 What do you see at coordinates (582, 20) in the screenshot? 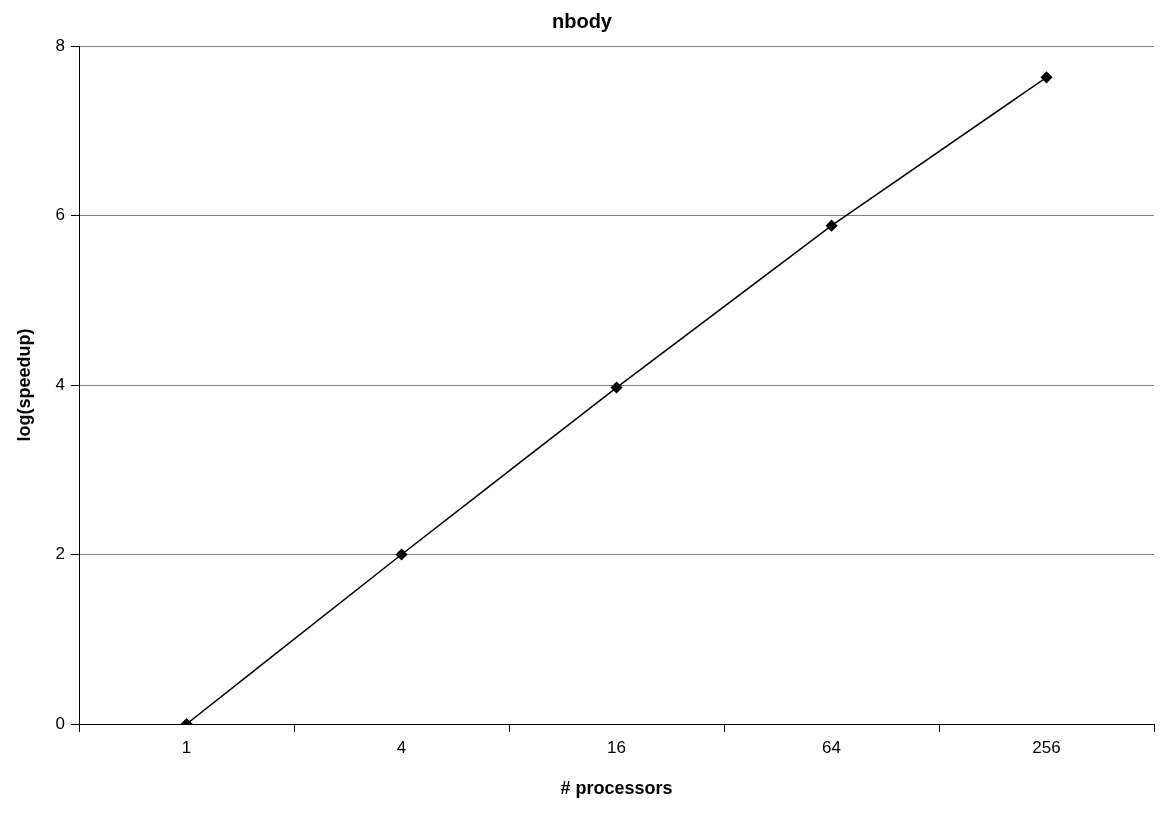
I see `chart-title: nbody` at bounding box center [582, 20].